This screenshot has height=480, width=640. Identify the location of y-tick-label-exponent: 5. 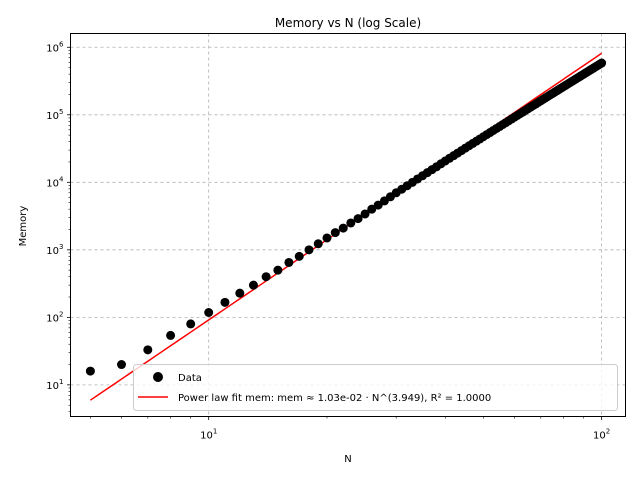
(61, 112).